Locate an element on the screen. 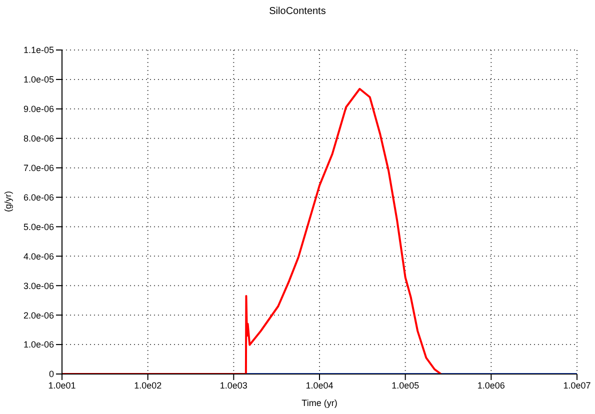 This screenshot has height=414, width=595. x-tick-label: 1.0e02 is located at coordinates (148, 385).